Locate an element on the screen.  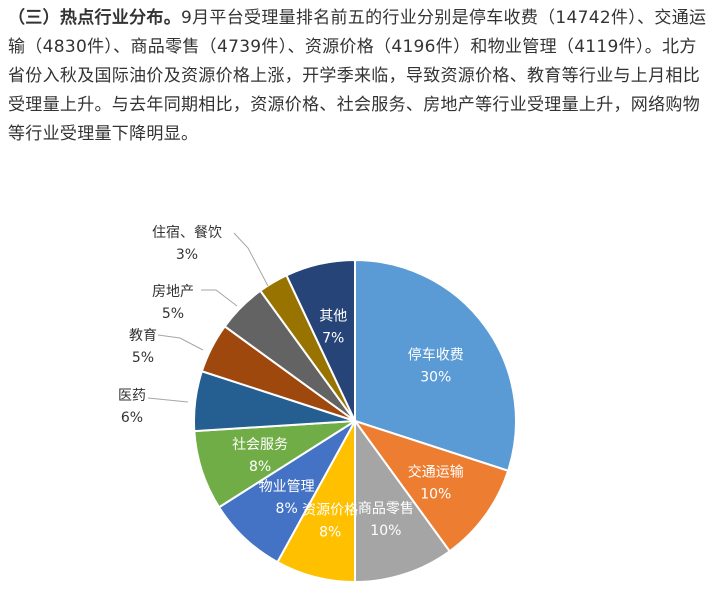
slice-name-label: 房地产 is located at coordinates (173, 292).